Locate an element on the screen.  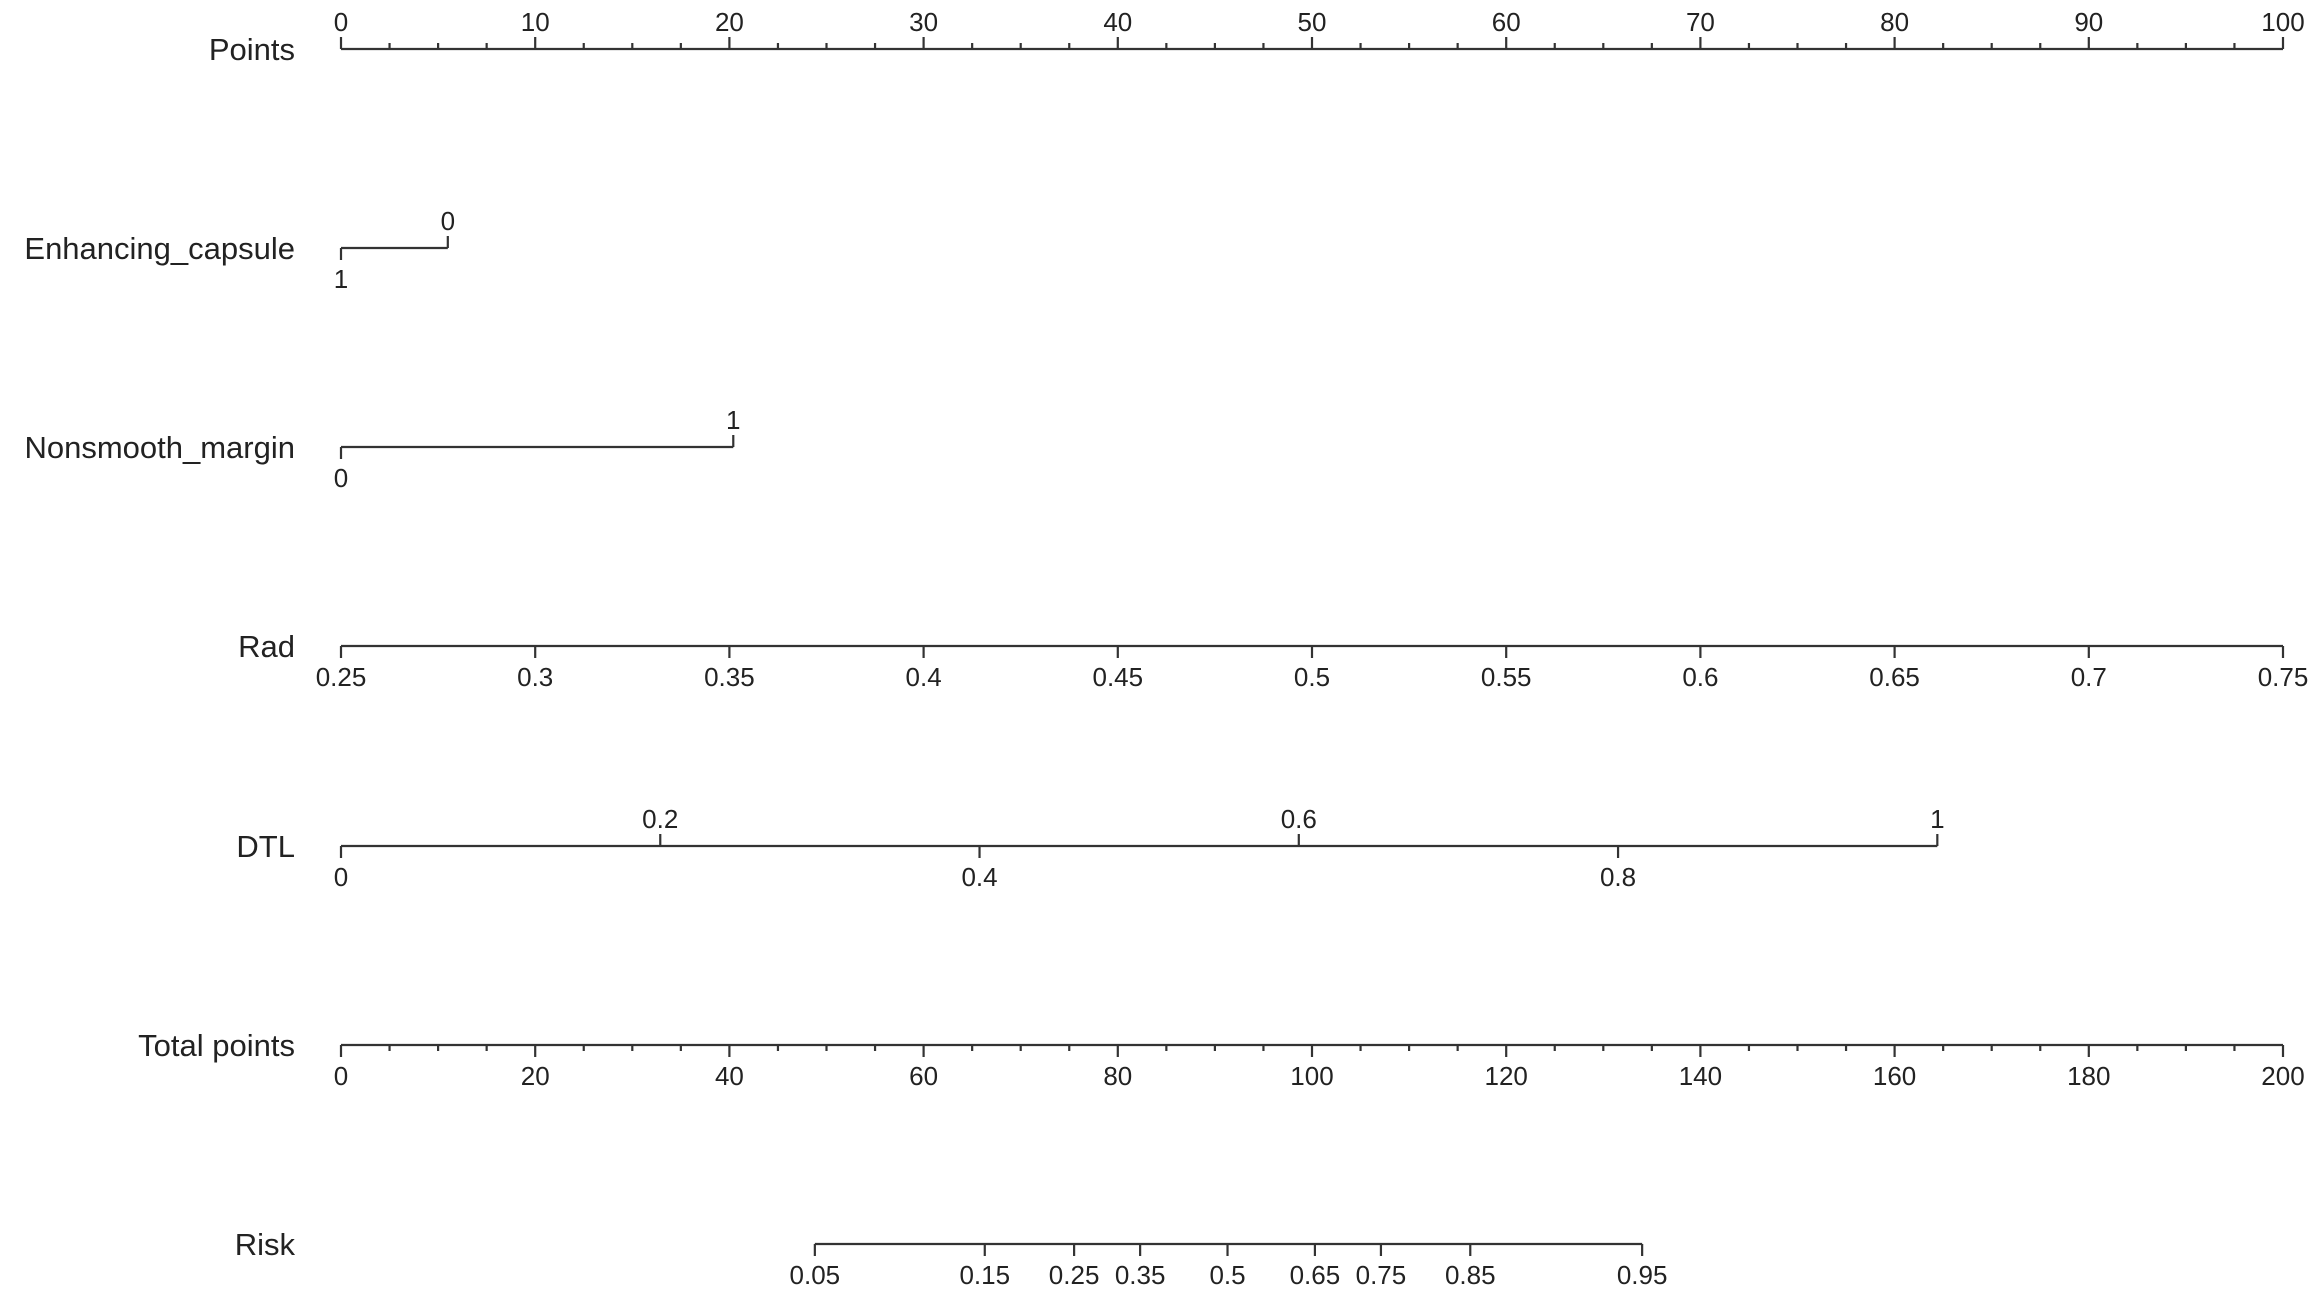
total-points-tick-label: 0 is located at coordinates (341, 1076).